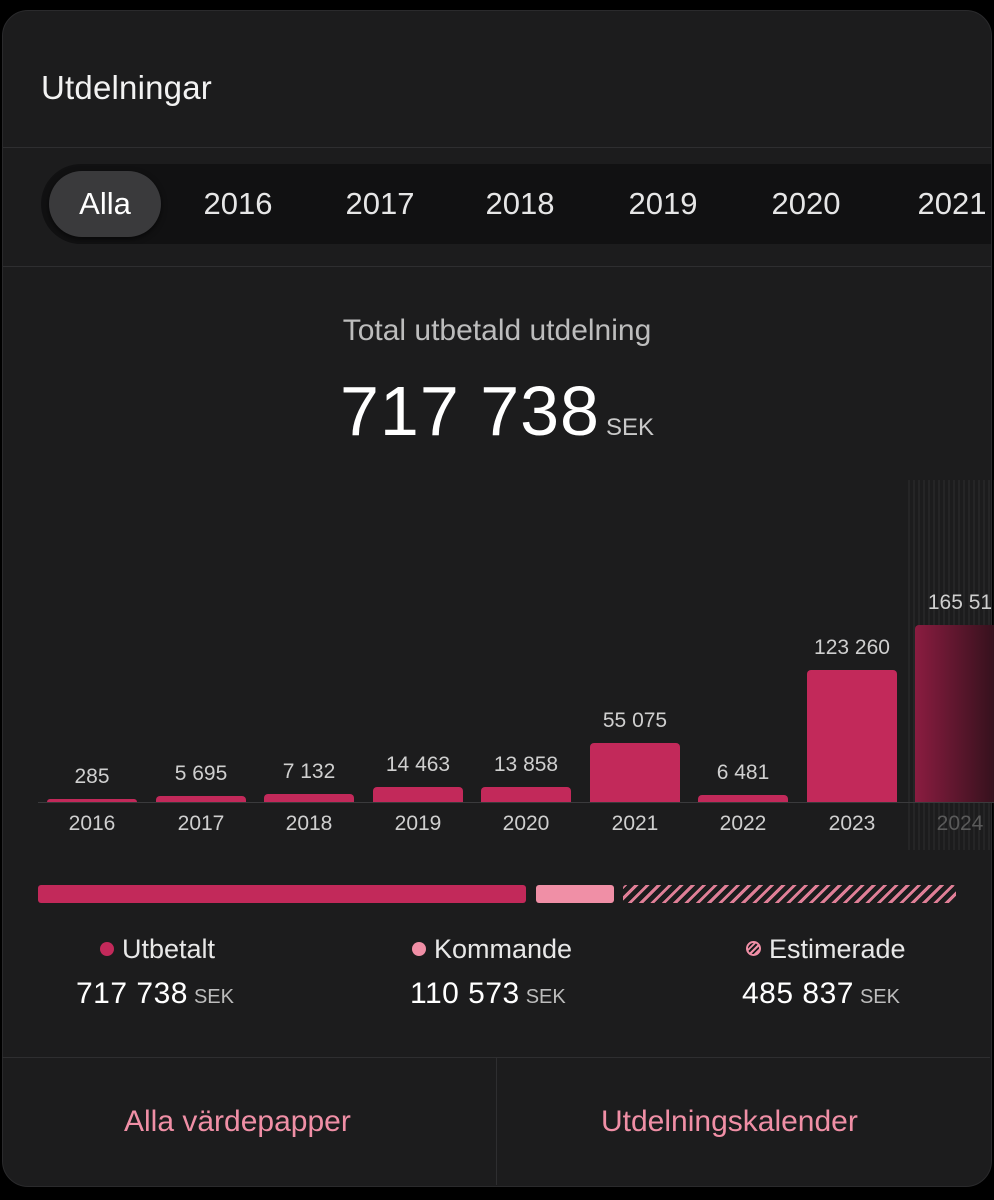 This screenshot has height=1200, width=994. Describe the element at coordinates (516, 802) in the screenshot. I see `chart-baseline` at that location.